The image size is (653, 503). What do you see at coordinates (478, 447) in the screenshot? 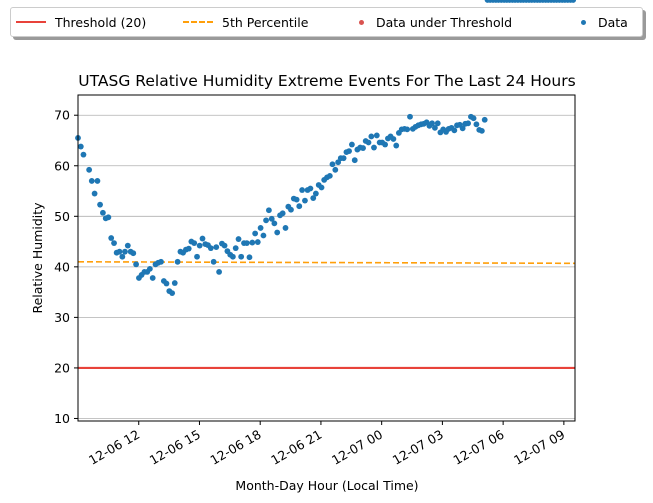
I see `x-tick-label-6: 12-07 06` at bounding box center [478, 447].